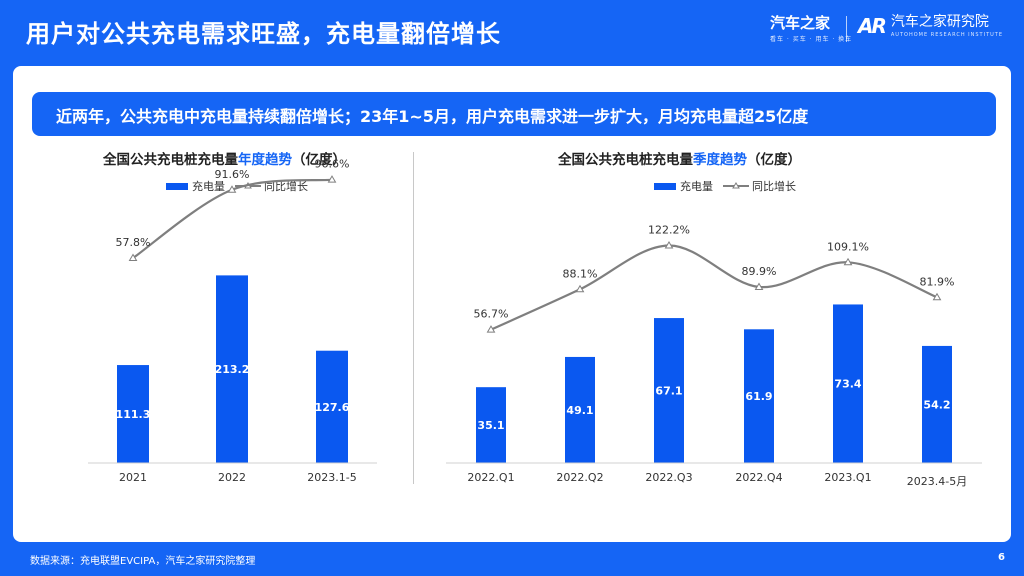  Describe the element at coordinates (847, 477) in the screenshot. I see `quarterly-category-label-4: 2023.Q1` at that location.